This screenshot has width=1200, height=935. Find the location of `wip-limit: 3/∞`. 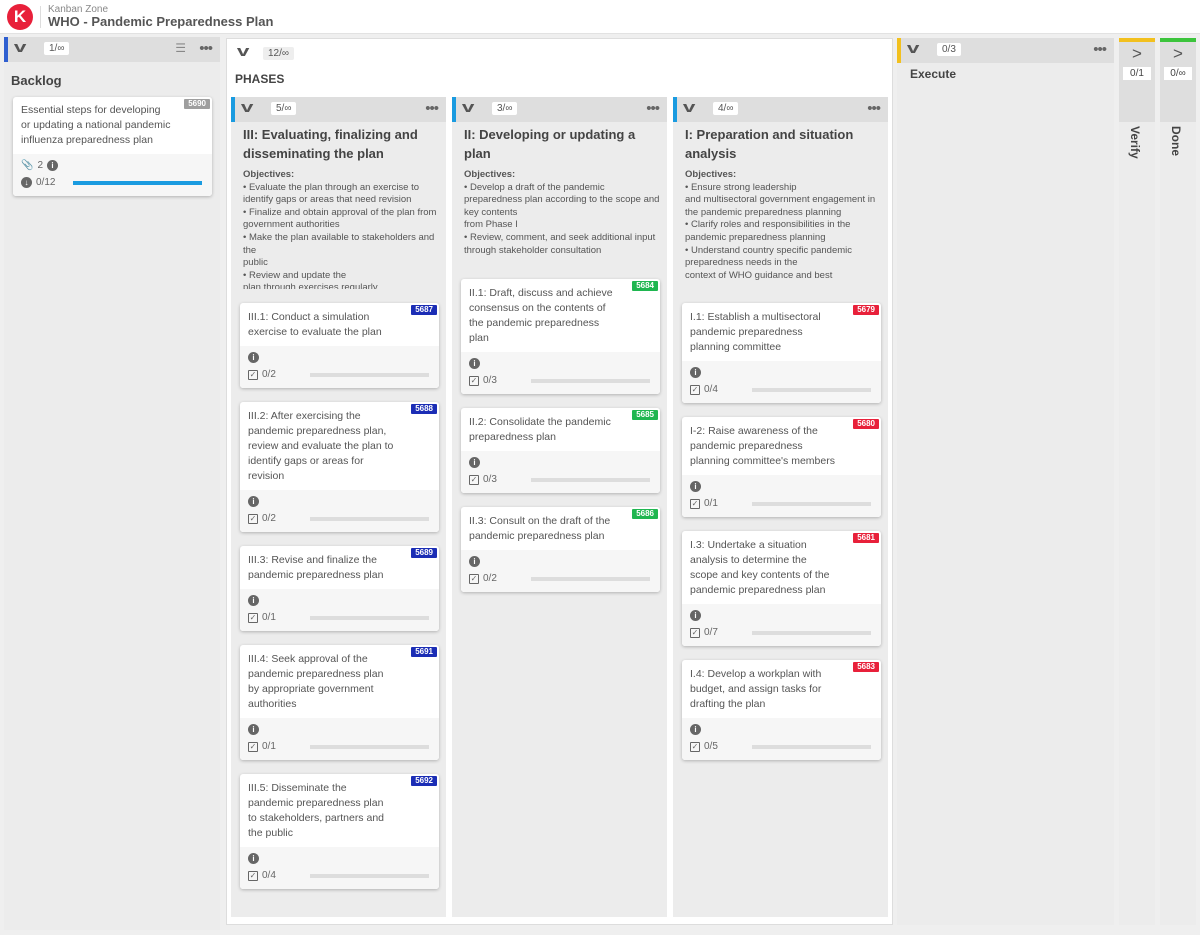

wip-limit: 3/∞ is located at coordinates (505, 108).